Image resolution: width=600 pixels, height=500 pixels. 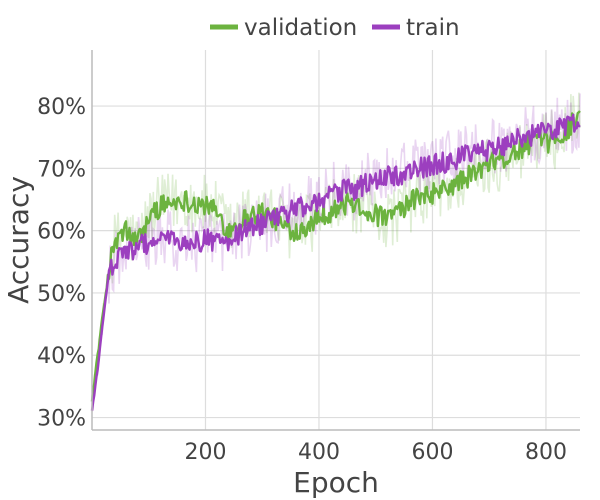 What do you see at coordinates (433, 28) in the screenshot?
I see `legend-label-train: train` at bounding box center [433, 28].